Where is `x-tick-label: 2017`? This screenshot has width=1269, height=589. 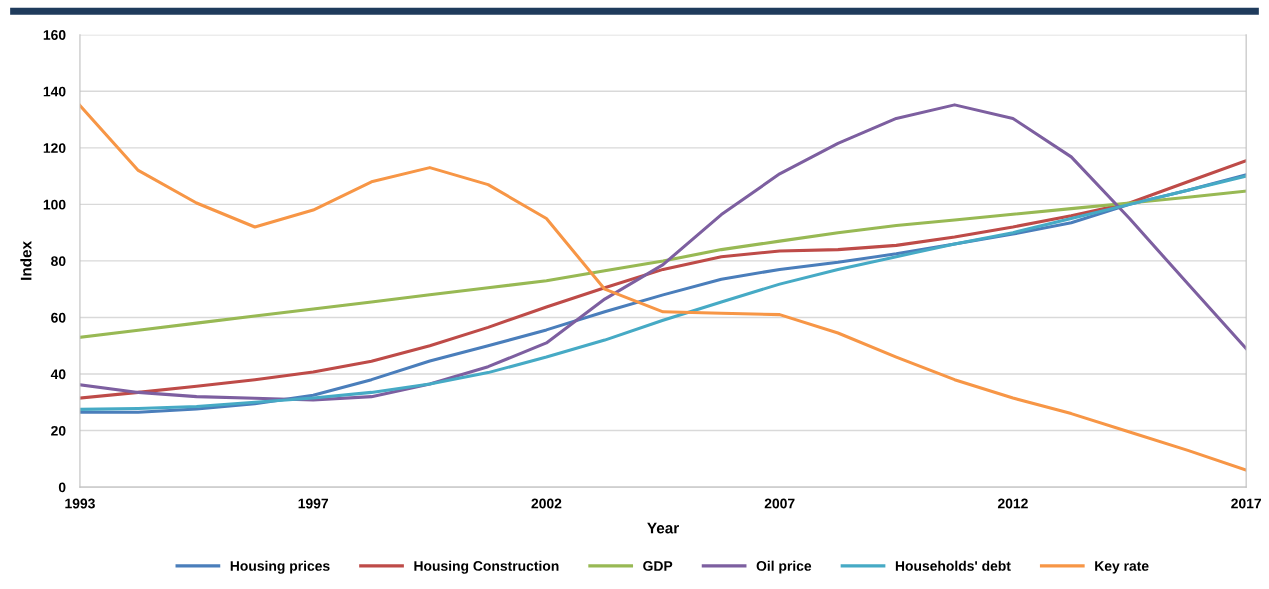 x-tick-label: 2017 is located at coordinates (1246, 503).